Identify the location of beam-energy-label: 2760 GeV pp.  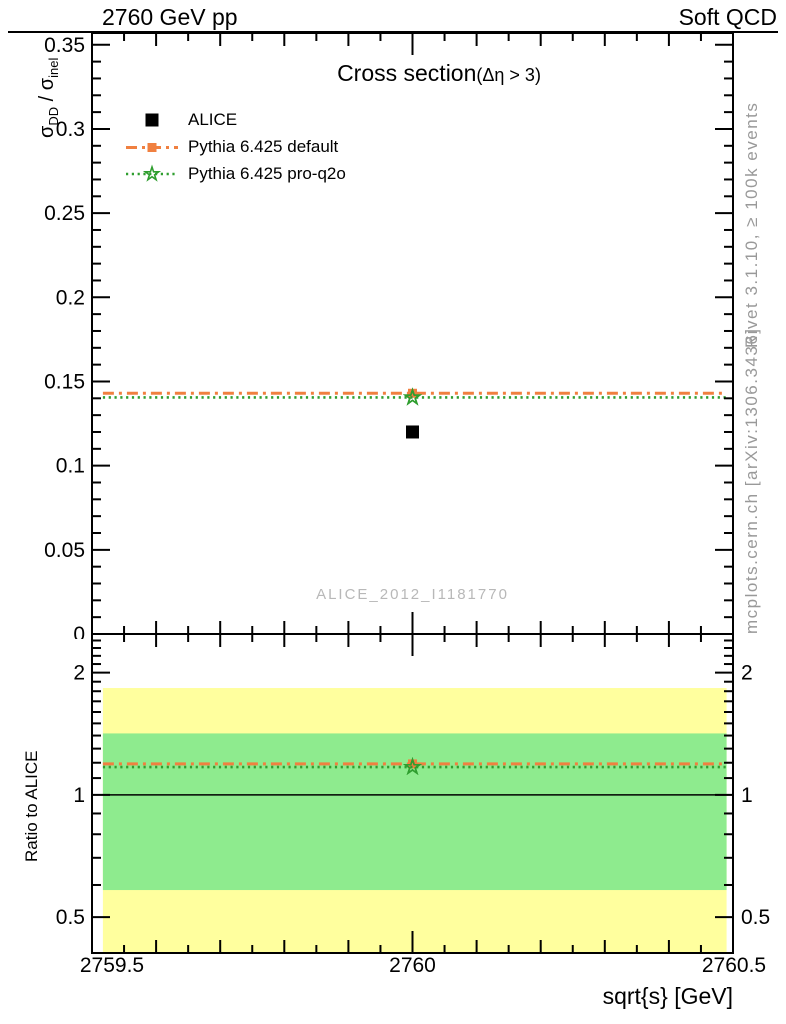
(170, 17).